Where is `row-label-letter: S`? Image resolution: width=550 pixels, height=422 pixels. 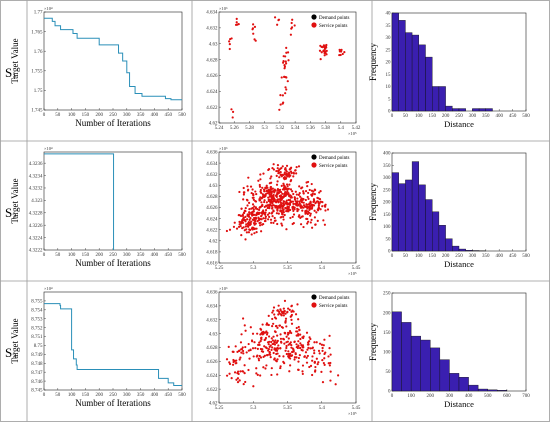 row-label-letter: S is located at coordinates (8, 352).